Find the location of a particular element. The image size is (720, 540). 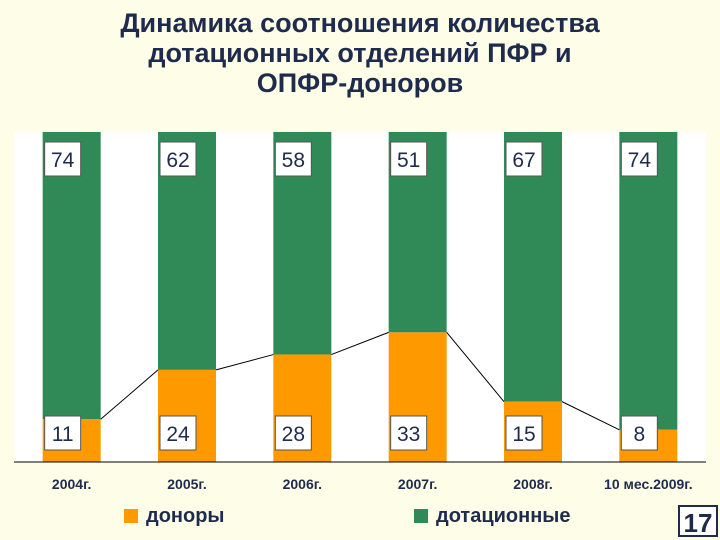

title-line-1: Динамика соотношения количества is located at coordinates (360, 23).